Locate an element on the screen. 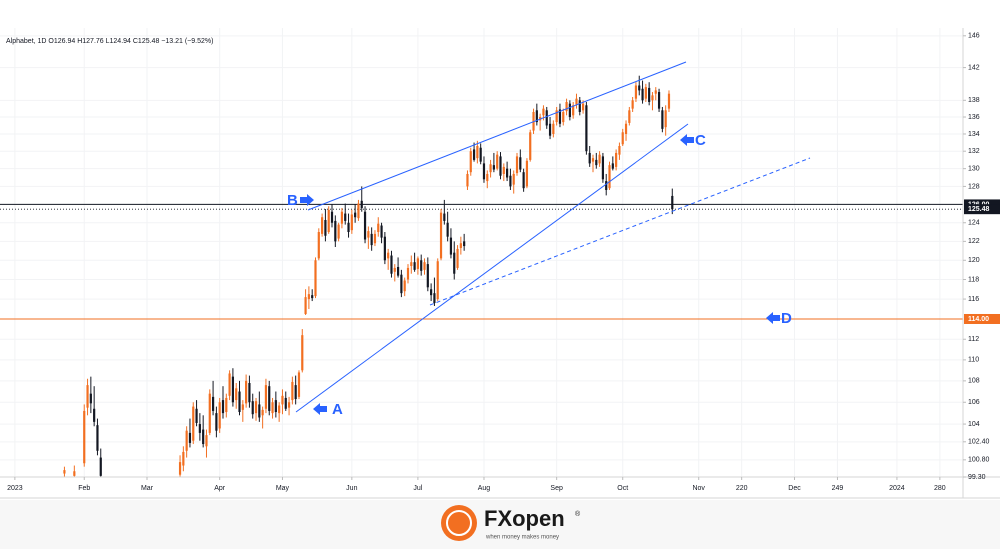 The image size is (1000, 549). x-tick-label: Feb is located at coordinates (84, 488).